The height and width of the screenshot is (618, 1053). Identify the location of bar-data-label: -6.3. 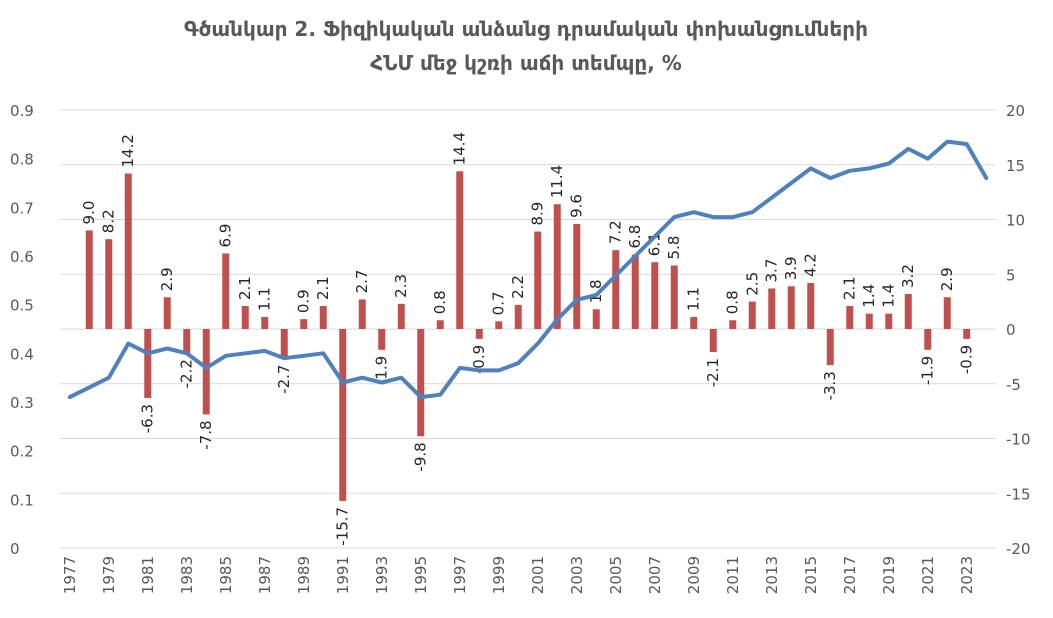
(148, 418).